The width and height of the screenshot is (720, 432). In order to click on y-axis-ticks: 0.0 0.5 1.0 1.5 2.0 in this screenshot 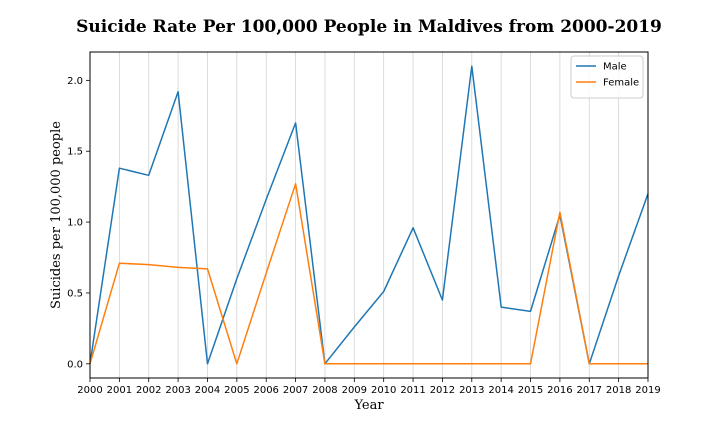, I will do `click(78, 223)`.